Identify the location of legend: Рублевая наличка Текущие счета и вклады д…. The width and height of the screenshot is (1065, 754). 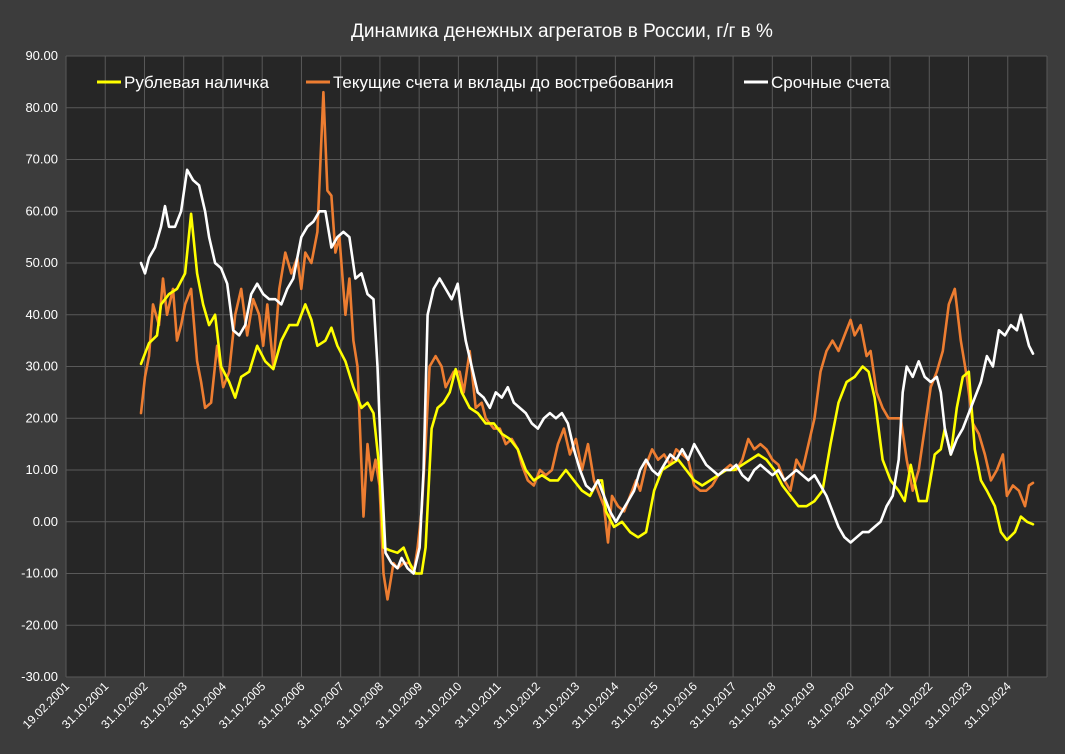
(493, 82).